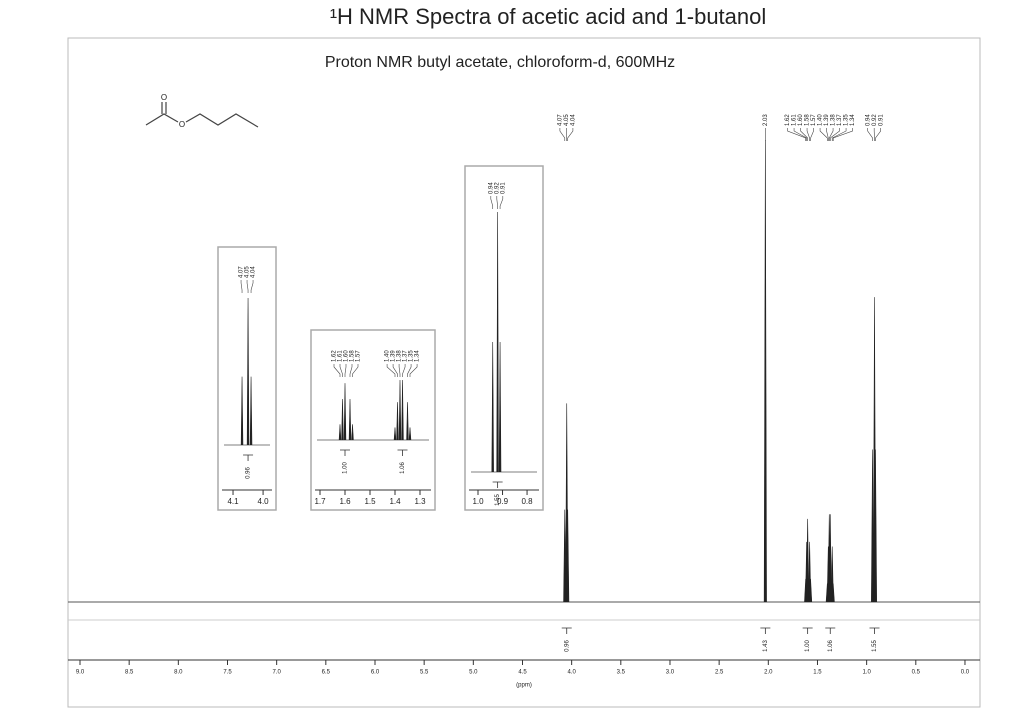 This screenshot has width=1024, height=722. I want to click on x-tick-label: 8.5, so click(129, 673).